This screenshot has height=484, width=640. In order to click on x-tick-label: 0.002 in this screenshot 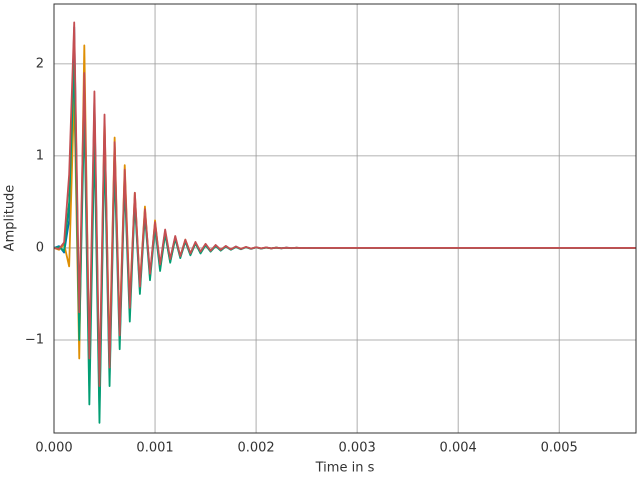, I will do `click(255, 448)`.